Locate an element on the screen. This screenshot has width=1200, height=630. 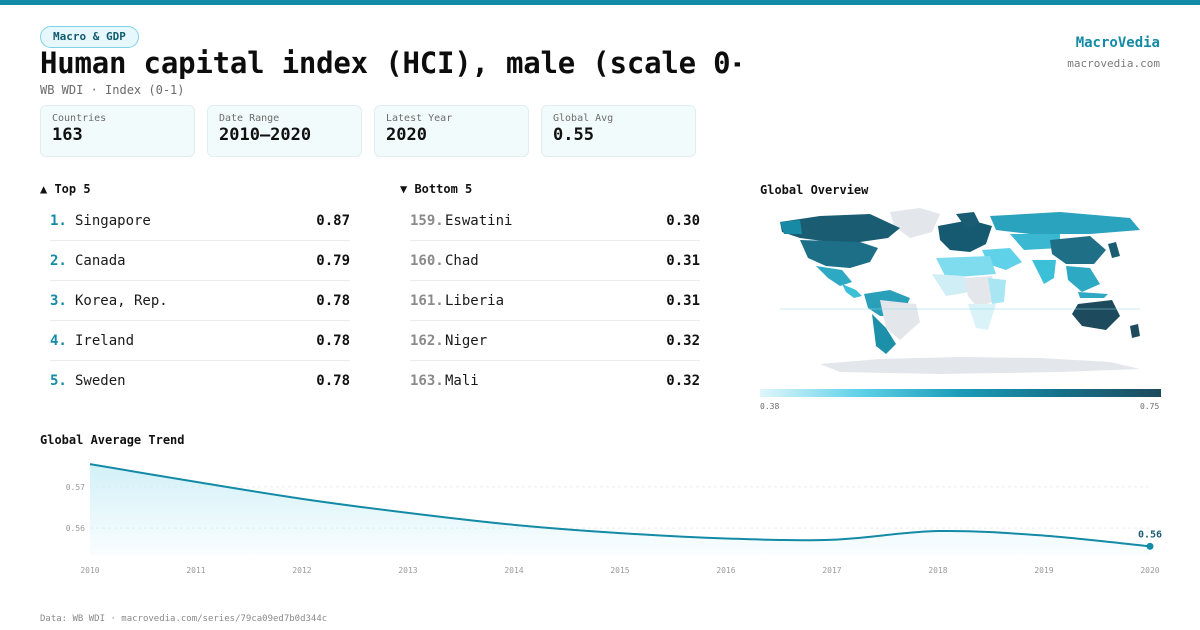
rank-number: 5. is located at coordinates (58, 381).